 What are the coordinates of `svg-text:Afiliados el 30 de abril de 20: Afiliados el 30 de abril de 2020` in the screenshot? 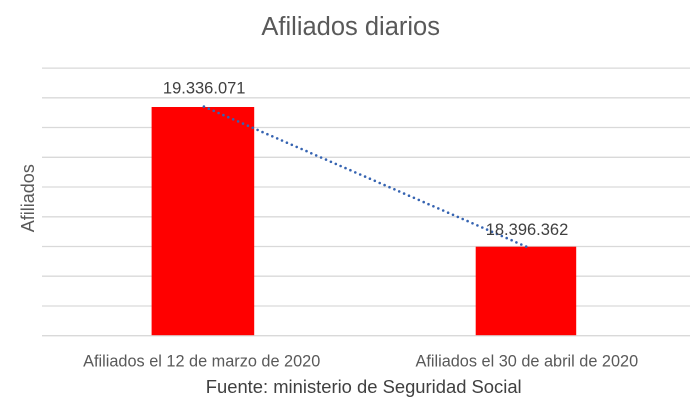 It's located at (526, 361).